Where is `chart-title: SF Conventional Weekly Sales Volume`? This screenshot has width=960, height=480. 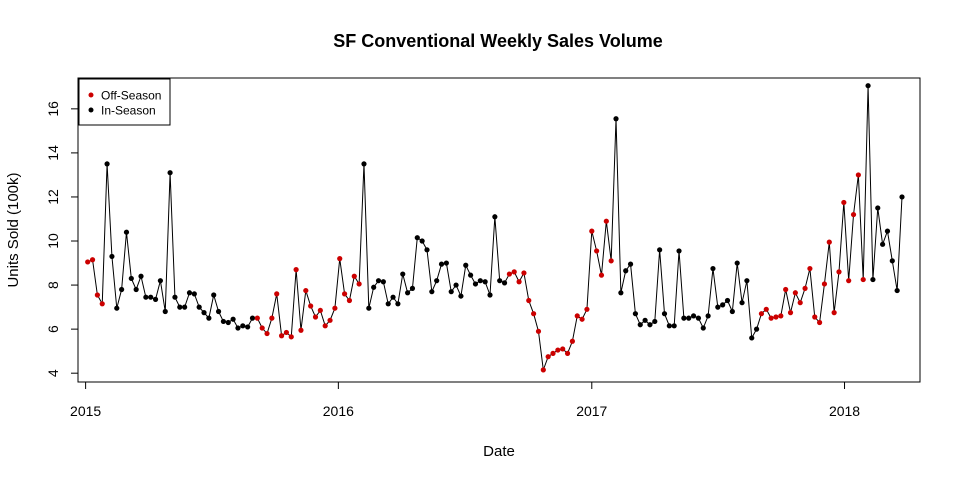
chart-title: SF Conventional Weekly Sales Volume is located at coordinates (497, 41).